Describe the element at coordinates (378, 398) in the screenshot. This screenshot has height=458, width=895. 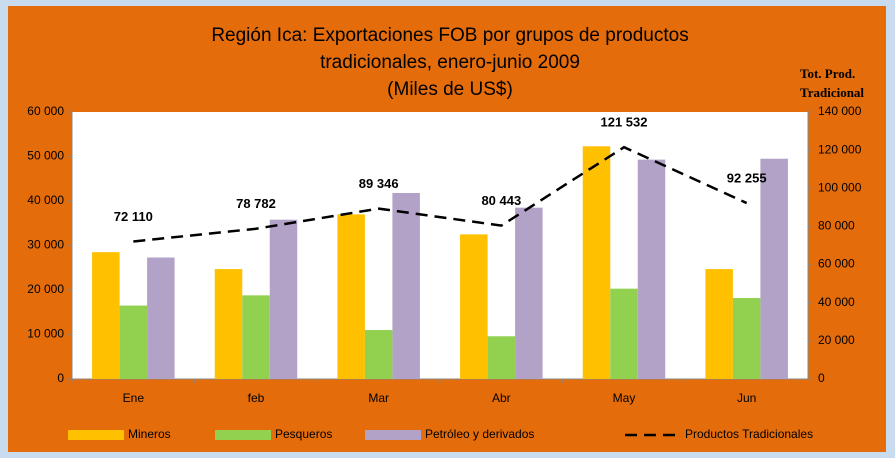
I see `x-tick-label: Mar` at that location.